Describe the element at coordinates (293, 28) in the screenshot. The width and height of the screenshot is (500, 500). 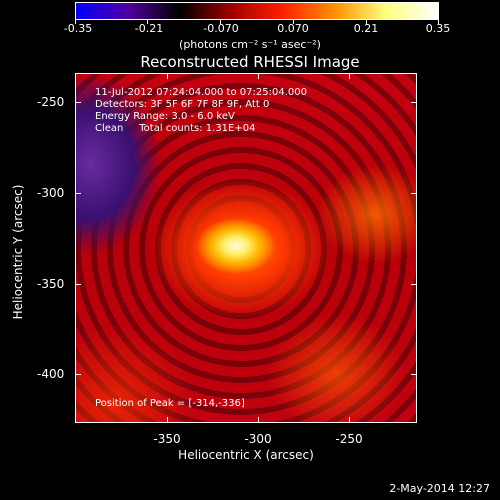
I see `colorbar-tick-label: 0.070` at that location.